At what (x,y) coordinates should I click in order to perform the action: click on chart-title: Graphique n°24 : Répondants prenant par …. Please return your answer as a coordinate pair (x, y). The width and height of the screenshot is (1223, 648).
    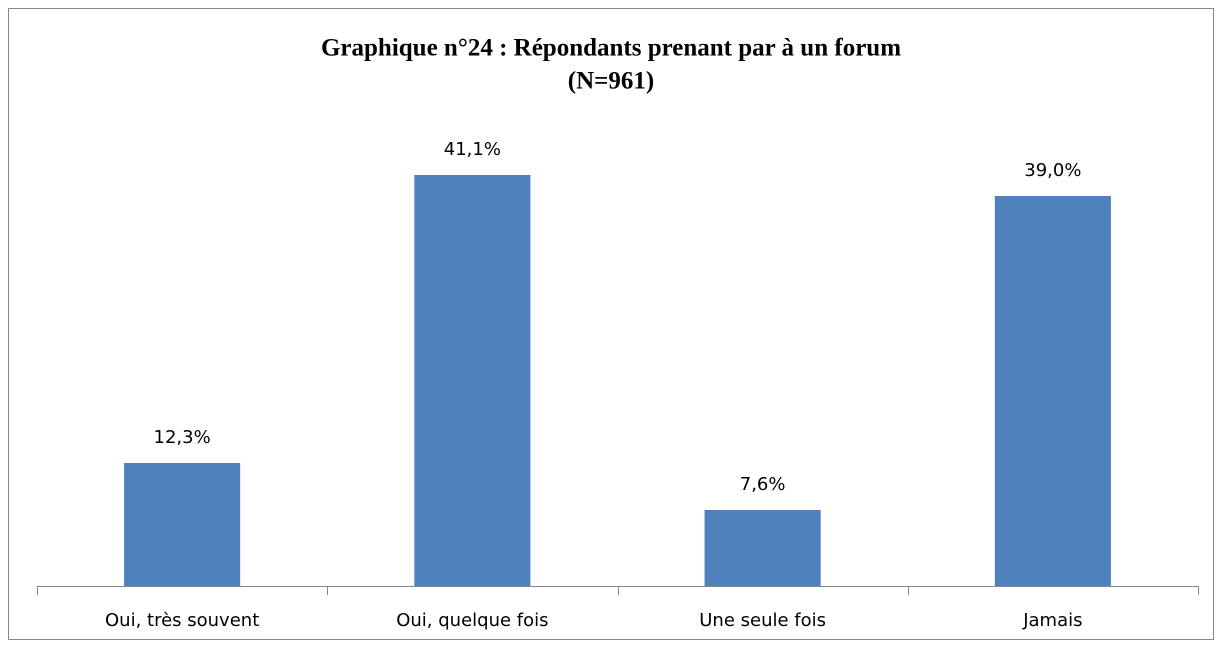
    Looking at the image, I should click on (611, 48).